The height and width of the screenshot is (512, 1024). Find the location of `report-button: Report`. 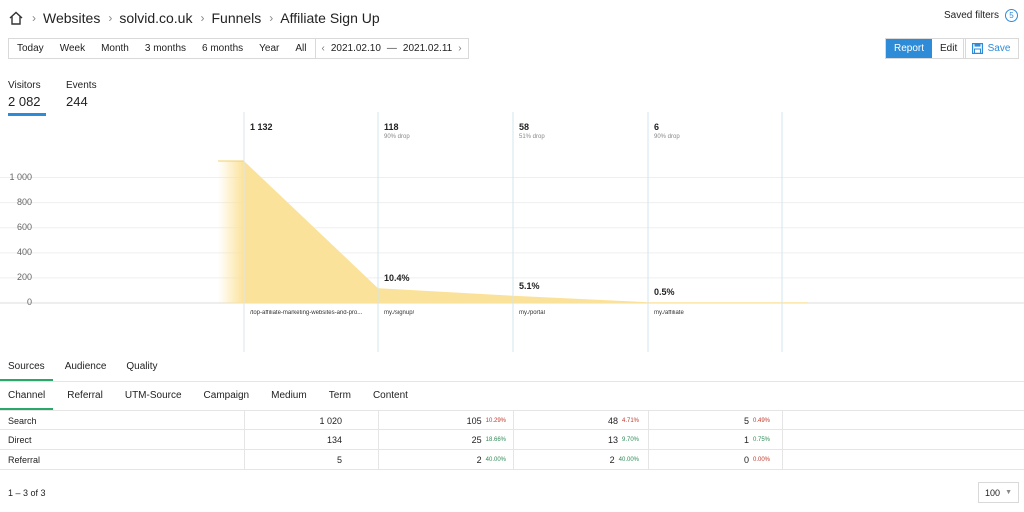

report-button: Report is located at coordinates (909, 48).